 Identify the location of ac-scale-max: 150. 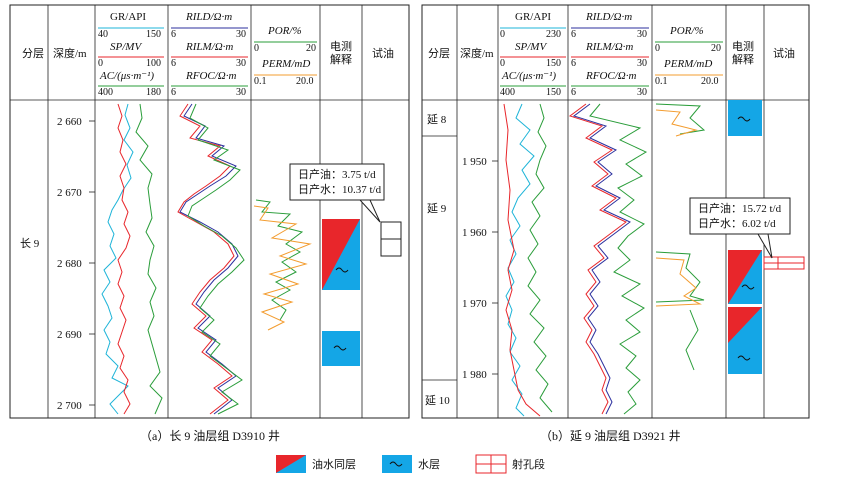
(553, 92).